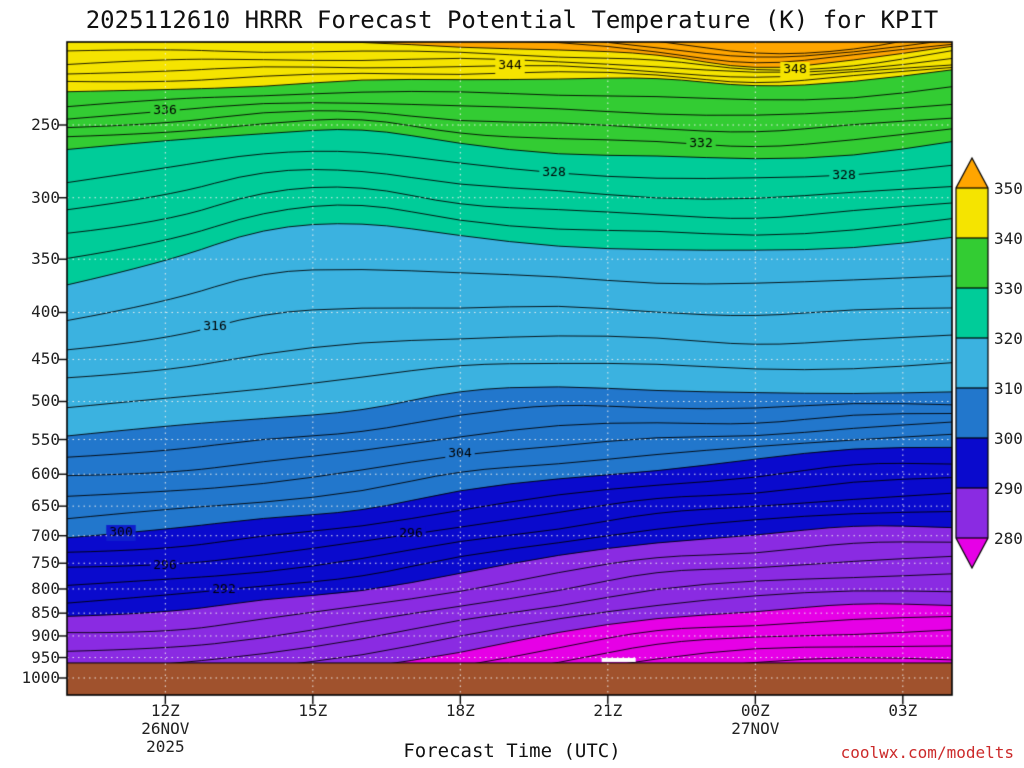 Image resolution: width=1024 pixels, height=768 pixels. I want to click on colorbar-tick-label: 300, so click(1008, 438).